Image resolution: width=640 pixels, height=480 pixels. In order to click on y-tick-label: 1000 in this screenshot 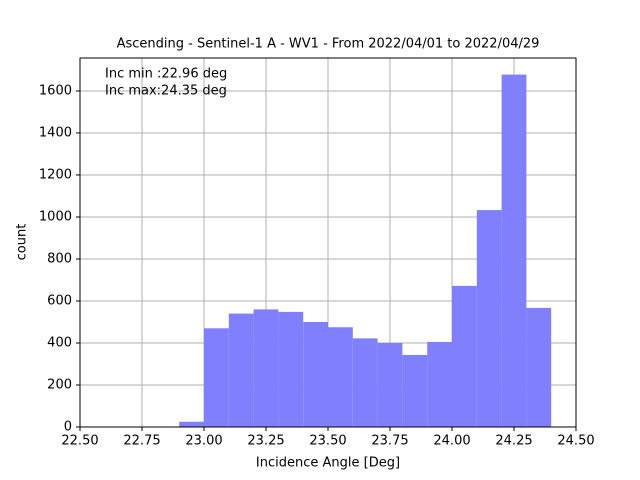, I will do `click(55, 216)`.